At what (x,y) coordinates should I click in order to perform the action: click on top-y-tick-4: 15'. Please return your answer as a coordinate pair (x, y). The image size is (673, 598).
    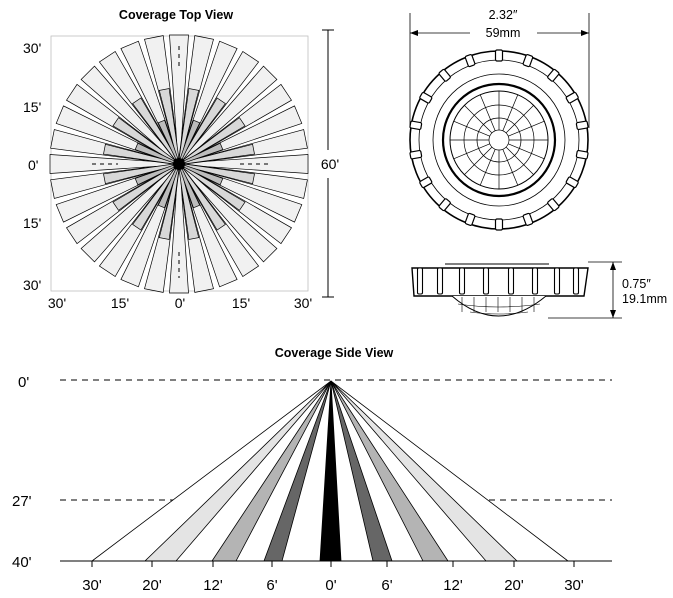
    Looking at the image, I should click on (32, 223).